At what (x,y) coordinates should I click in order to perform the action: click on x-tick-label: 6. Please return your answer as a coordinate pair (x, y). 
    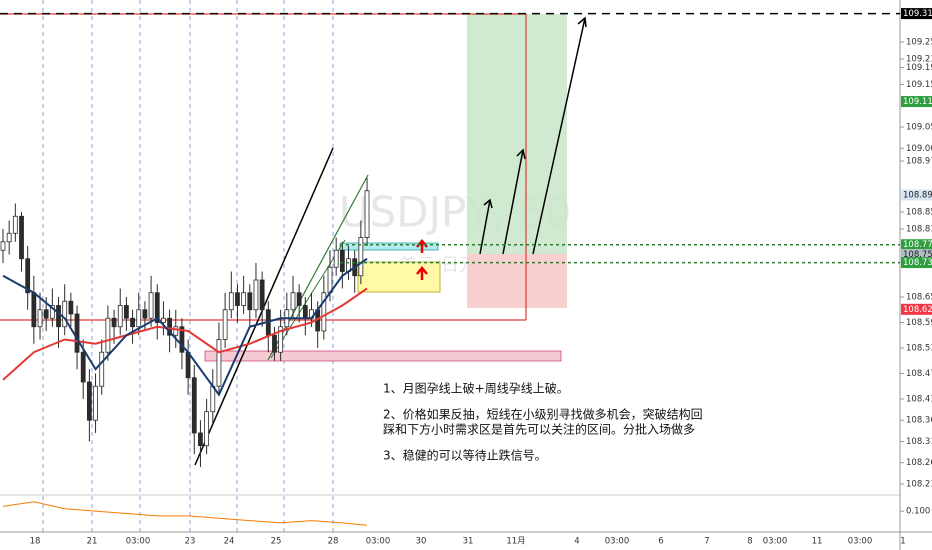
    Looking at the image, I should click on (660, 542).